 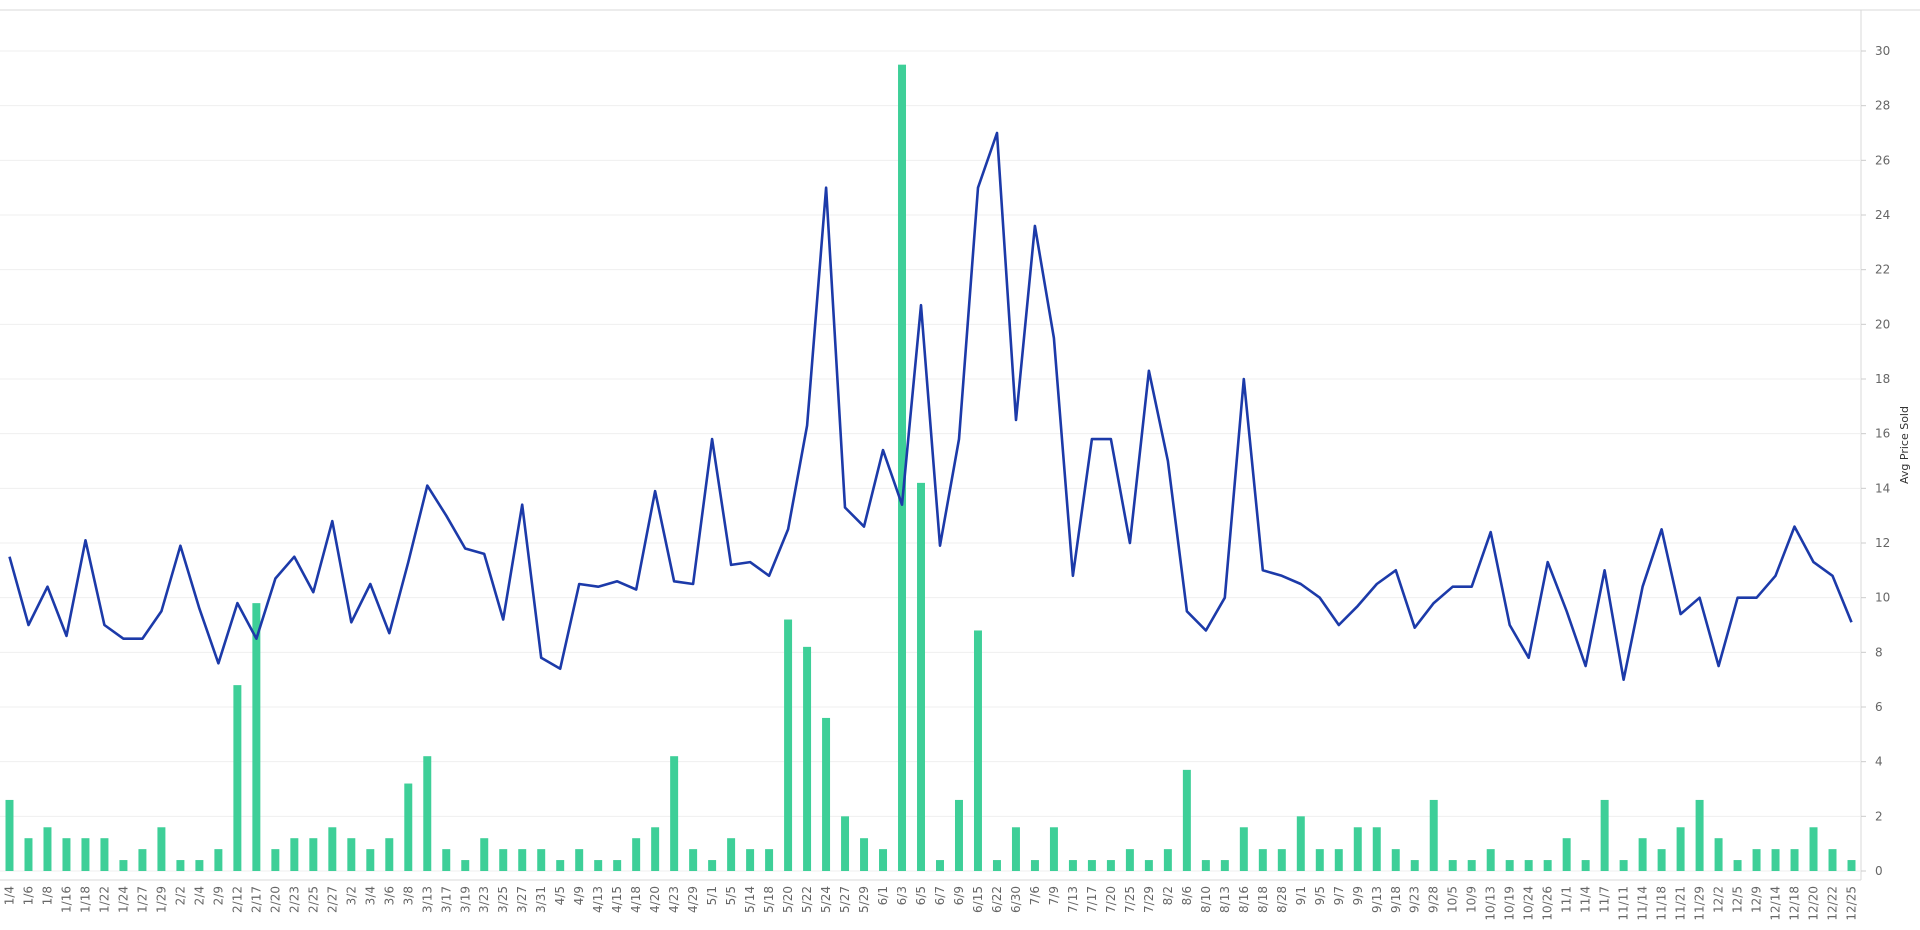 What do you see at coordinates (1719, 899) in the screenshot?
I see `x-tick-label: 12/2` at bounding box center [1719, 899].